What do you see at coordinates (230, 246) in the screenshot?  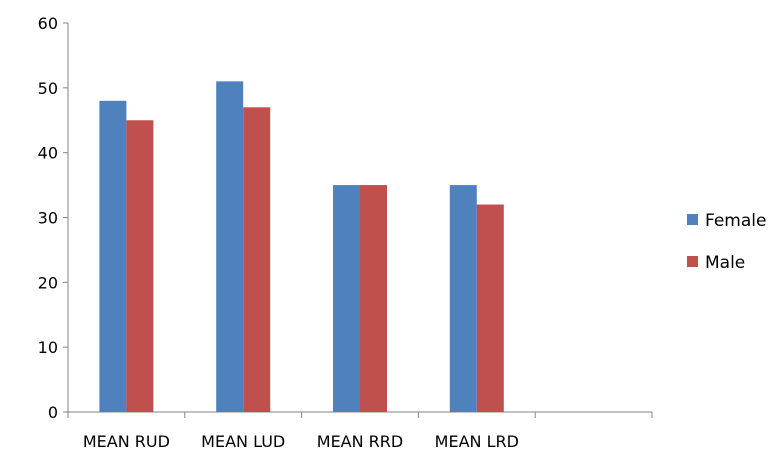 I see `bar-female-mean-lud` at bounding box center [230, 246].